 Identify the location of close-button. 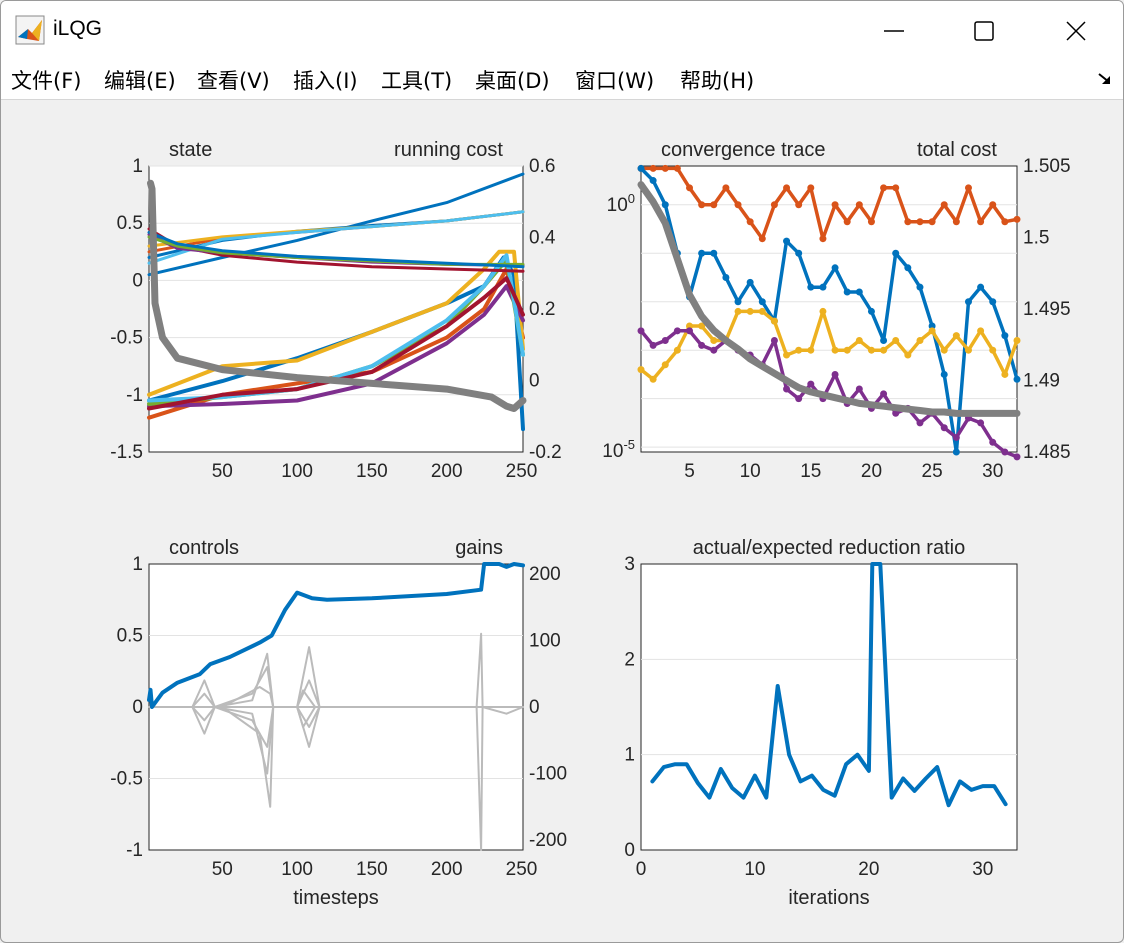
(1076, 31).